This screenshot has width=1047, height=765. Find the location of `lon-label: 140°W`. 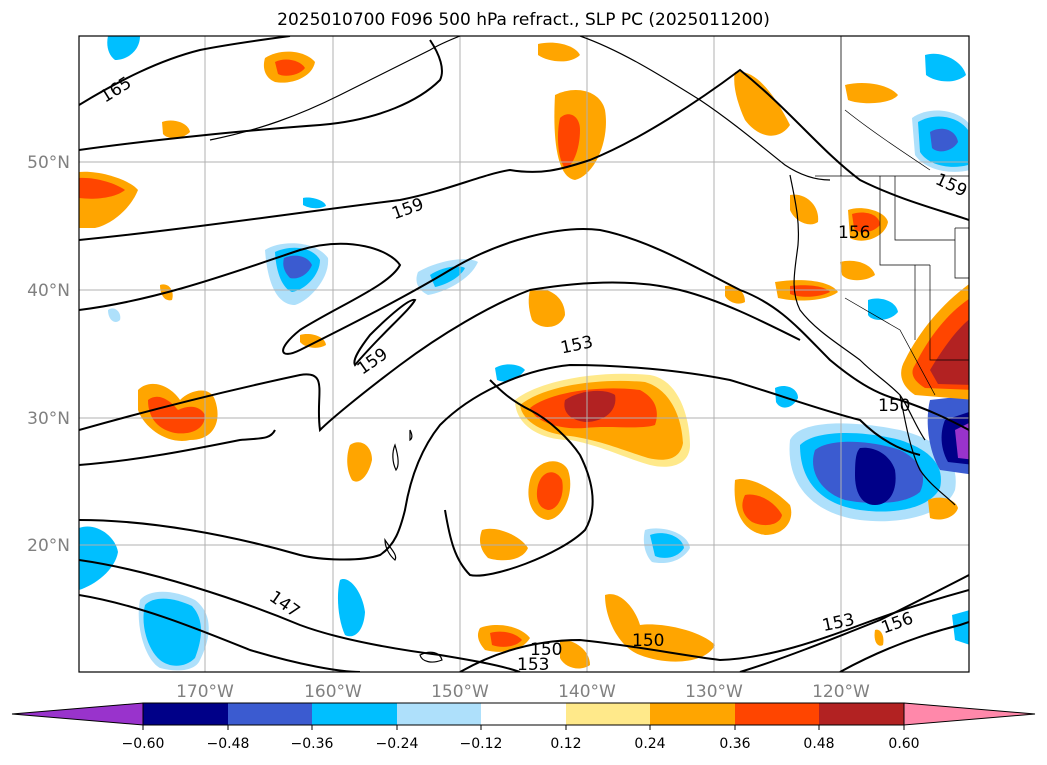

lon-label: 140°W is located at coordinates (587, 692).